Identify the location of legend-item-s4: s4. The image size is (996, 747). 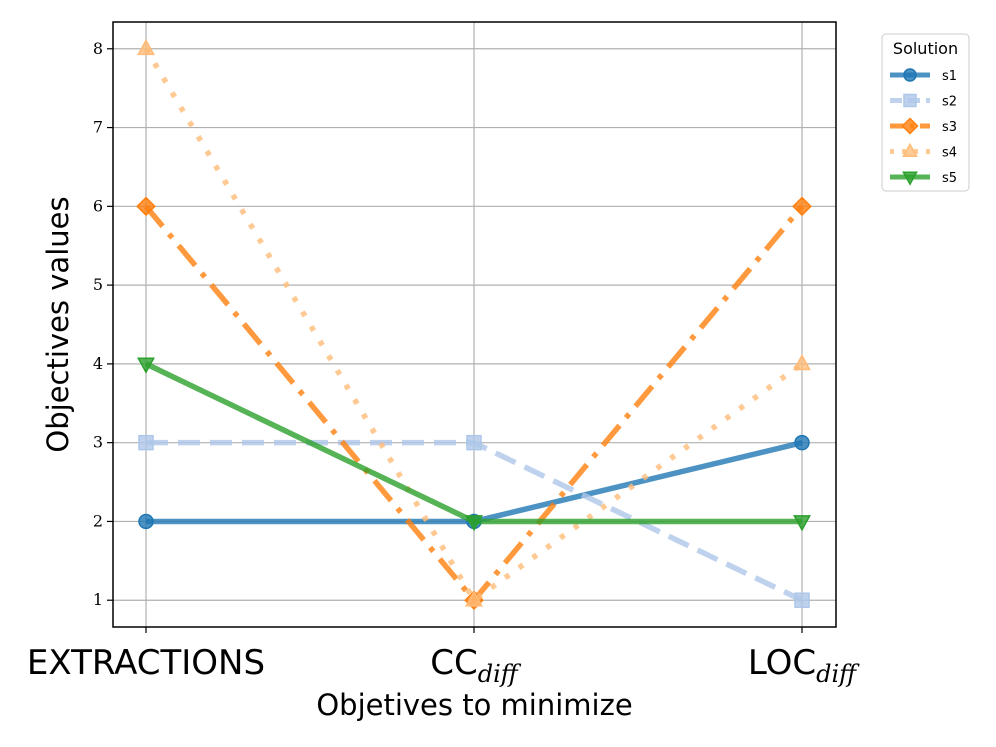
(923, 151).